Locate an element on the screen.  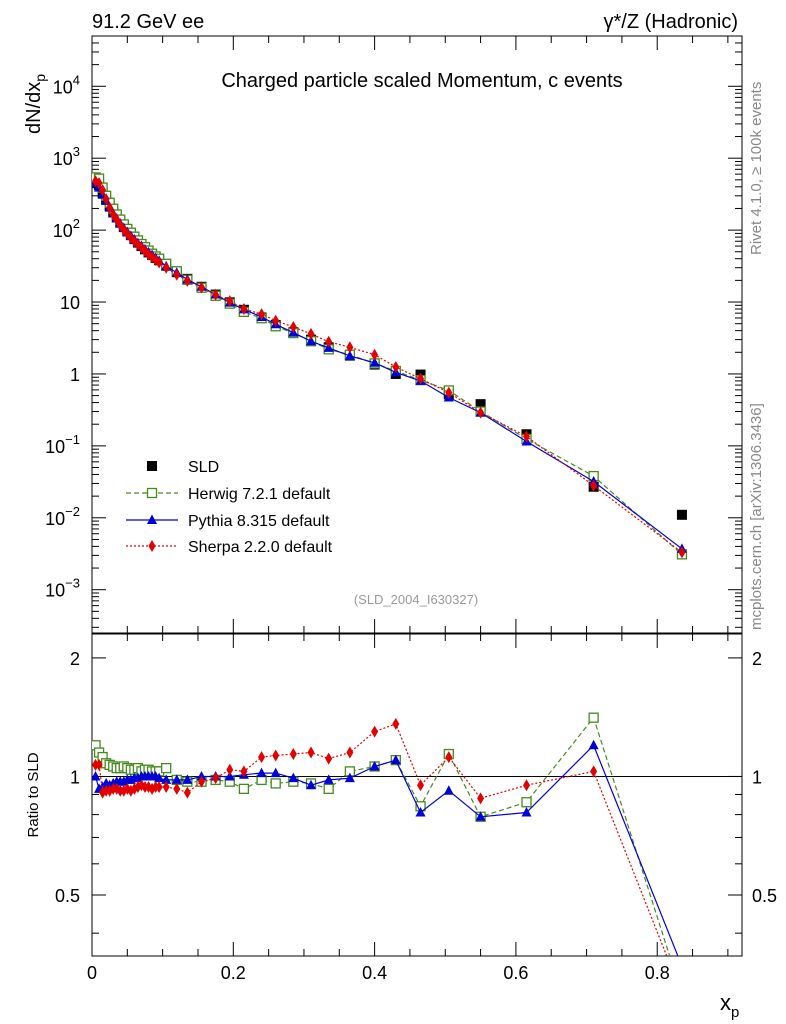
x-tick-label: 0 is located at coordinates (92, 973).